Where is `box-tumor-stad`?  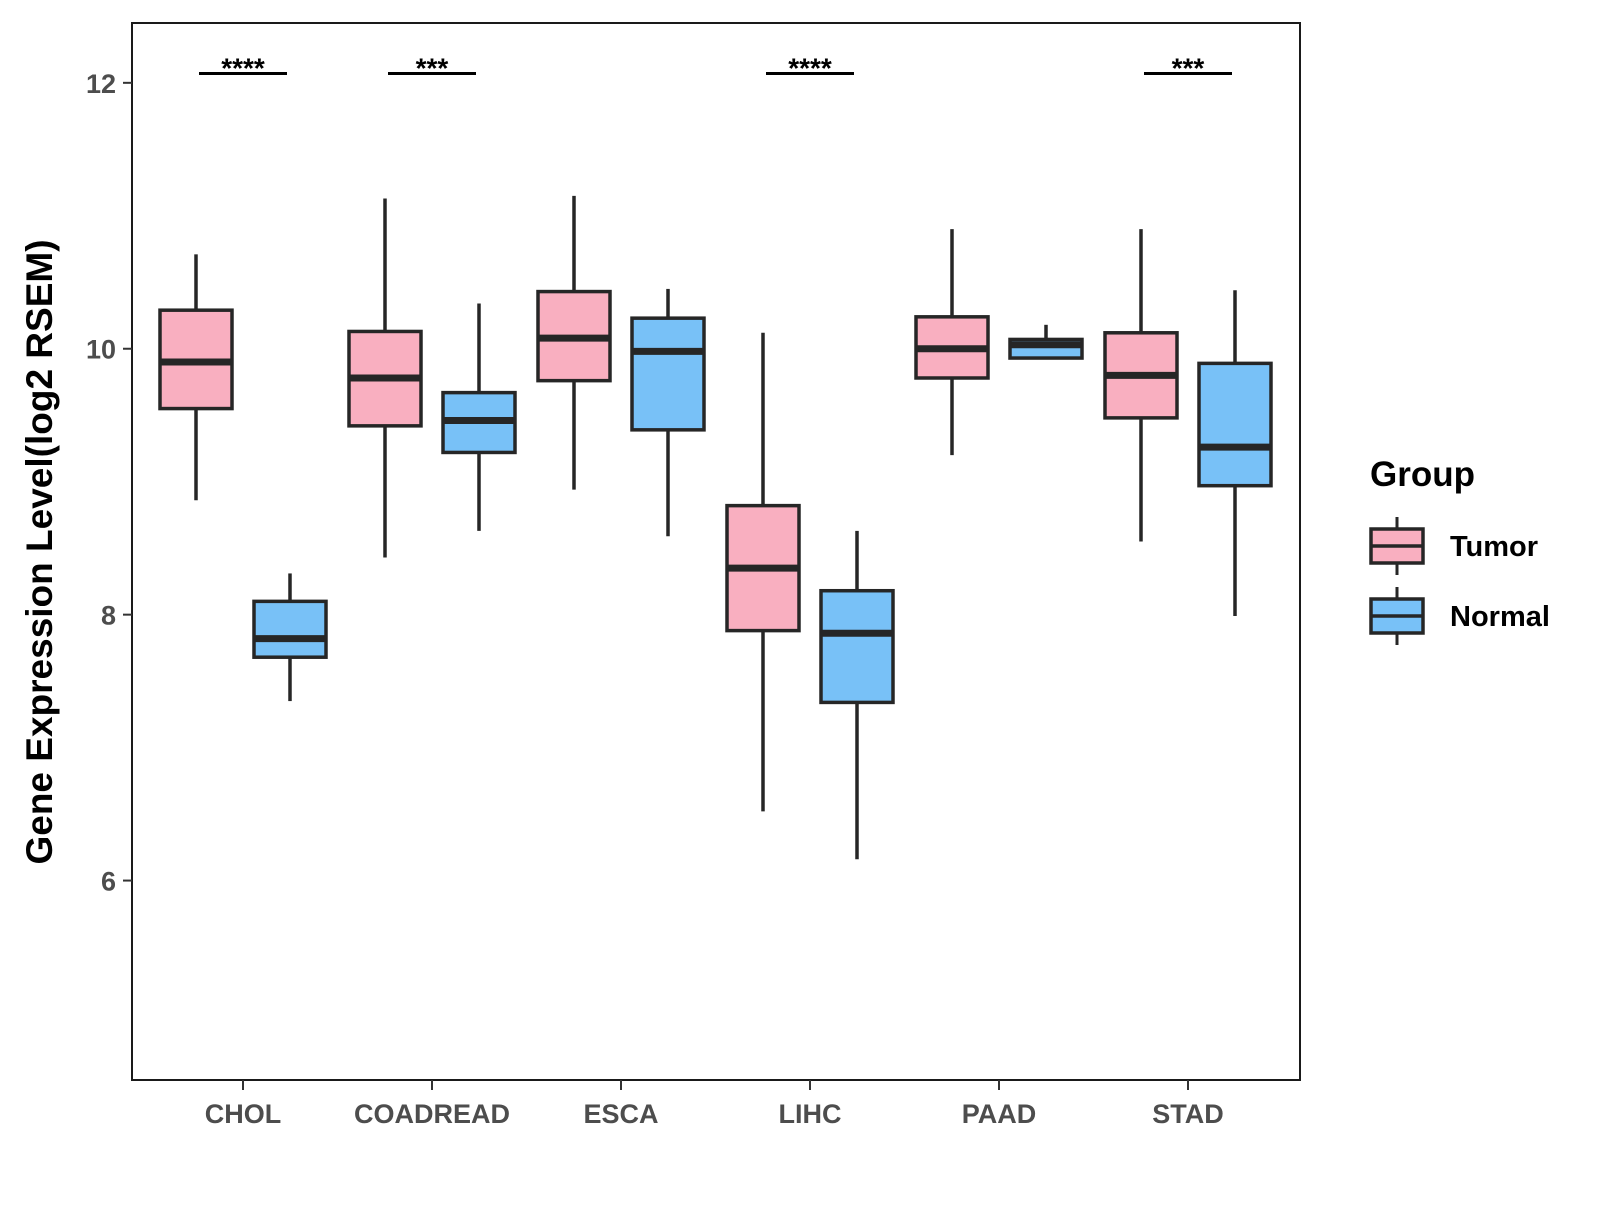 box-tumor-stad is located at coordinates (1141, 385).